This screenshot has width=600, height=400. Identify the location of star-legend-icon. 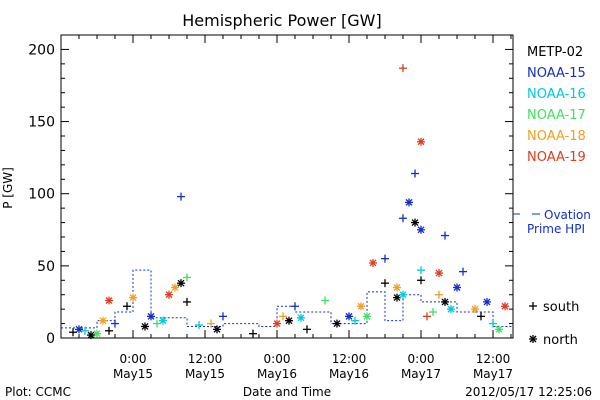
(533, 339).